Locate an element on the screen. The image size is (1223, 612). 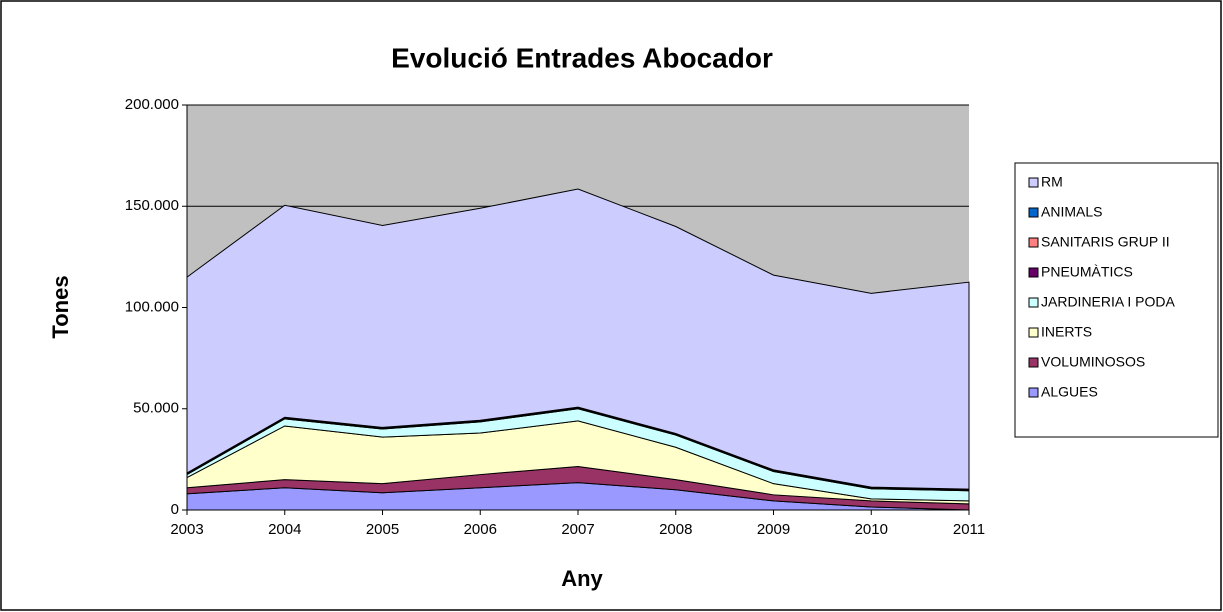
x-tick-label: 2004 is located at coordinates (284, 529).